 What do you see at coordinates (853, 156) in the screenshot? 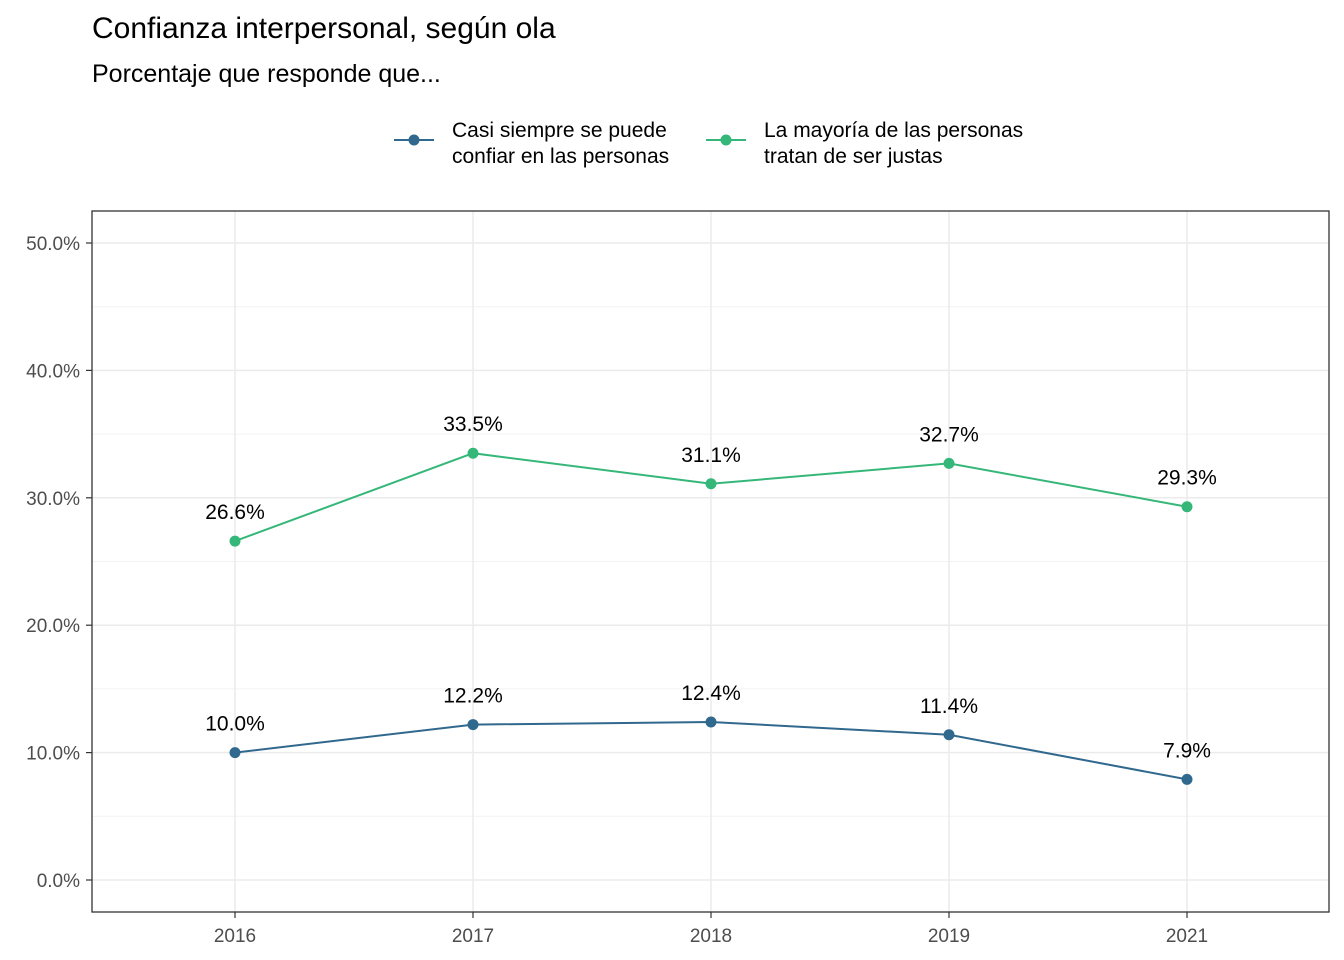
I see `legend-label-line: tratan de ser justas` at bounding box center [853, 156].